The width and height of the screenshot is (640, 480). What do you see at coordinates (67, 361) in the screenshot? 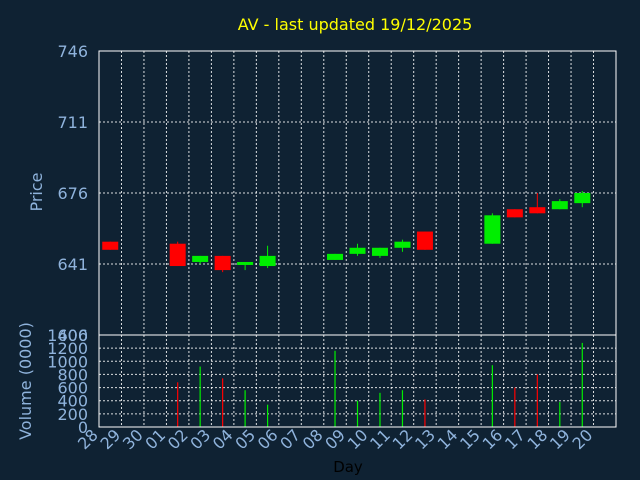
I see `volume-y-tick-label: 1000` at bounding box center [67, 361].